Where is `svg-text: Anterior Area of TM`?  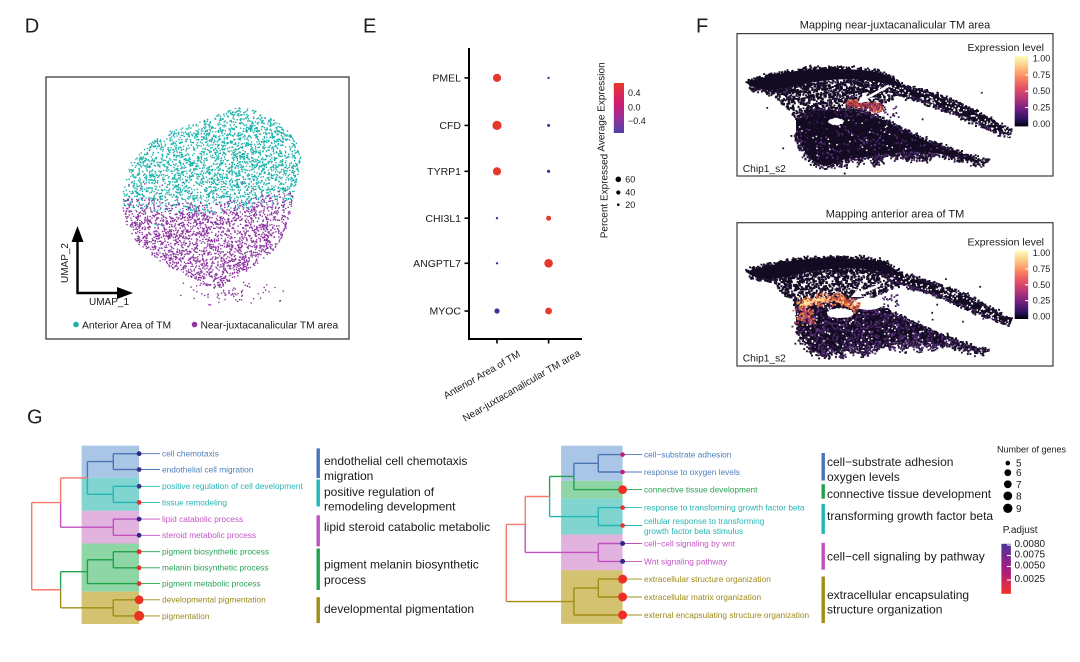 svg-text: Anterior Area of TM is located at coordinates (126, 325).